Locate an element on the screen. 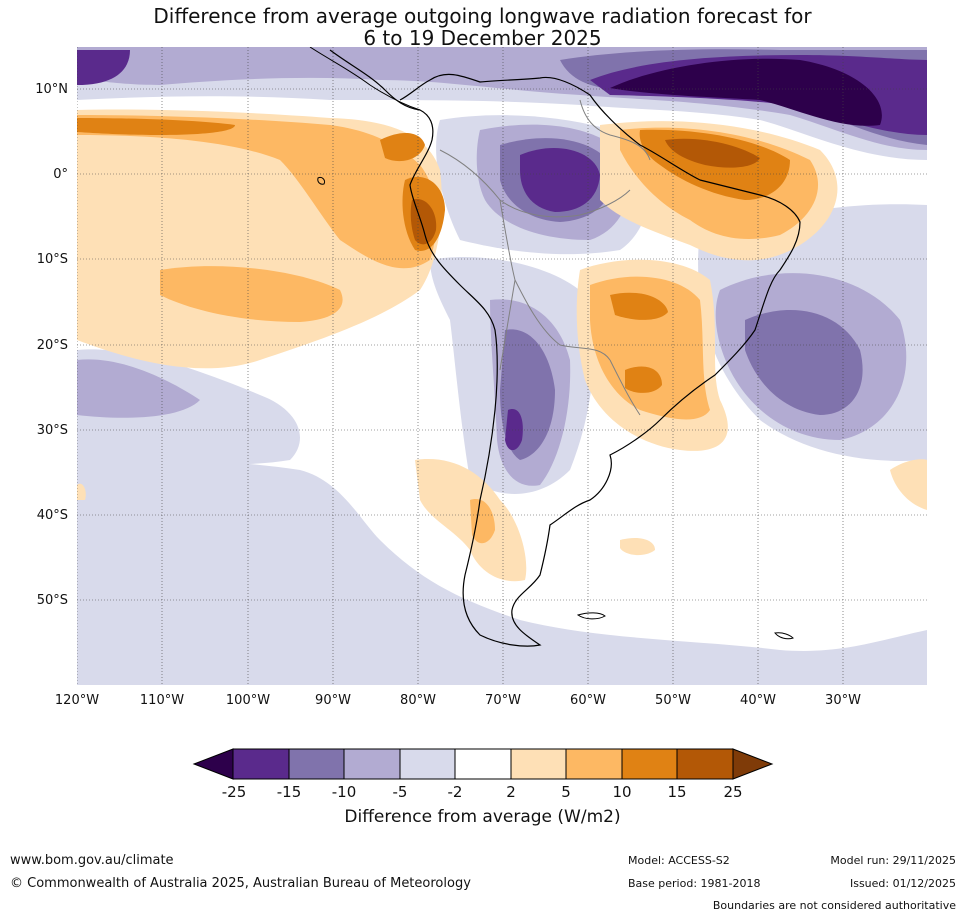  colorbar-tick-label: 25 is located at coordinates (733, 792).